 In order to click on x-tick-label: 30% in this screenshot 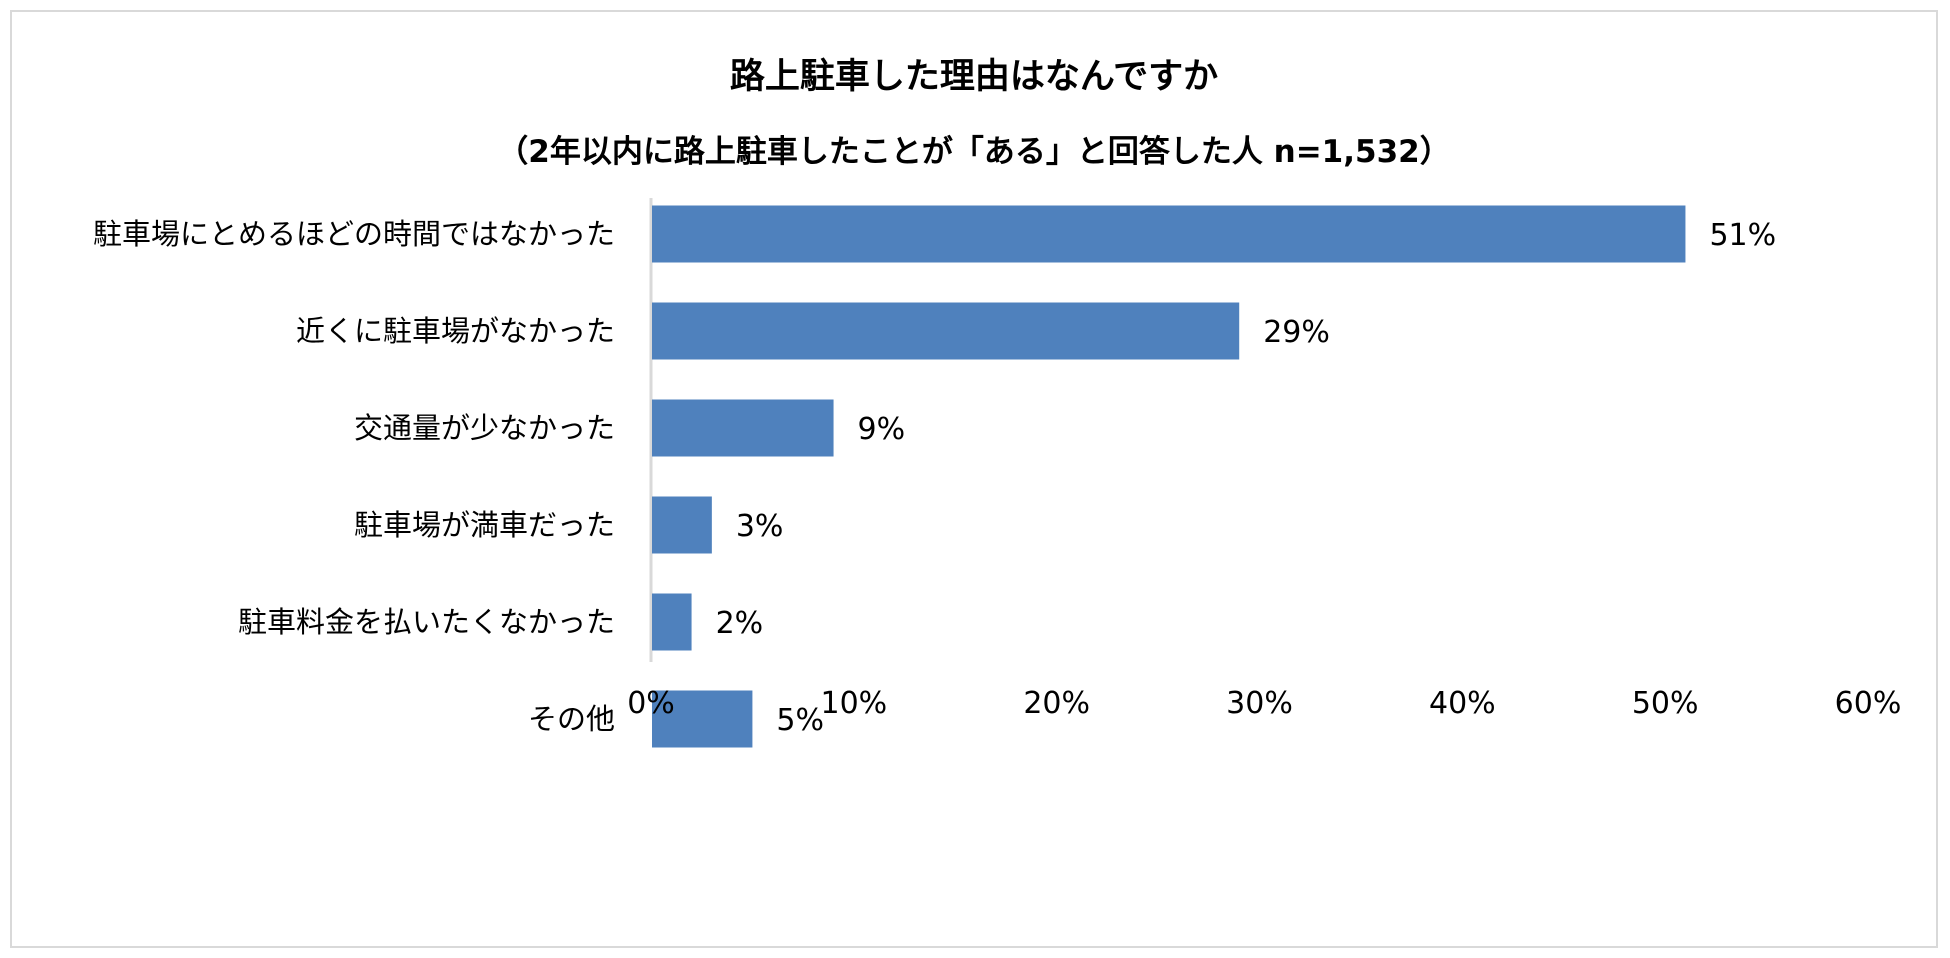, I will do `click(1259, 703)`.